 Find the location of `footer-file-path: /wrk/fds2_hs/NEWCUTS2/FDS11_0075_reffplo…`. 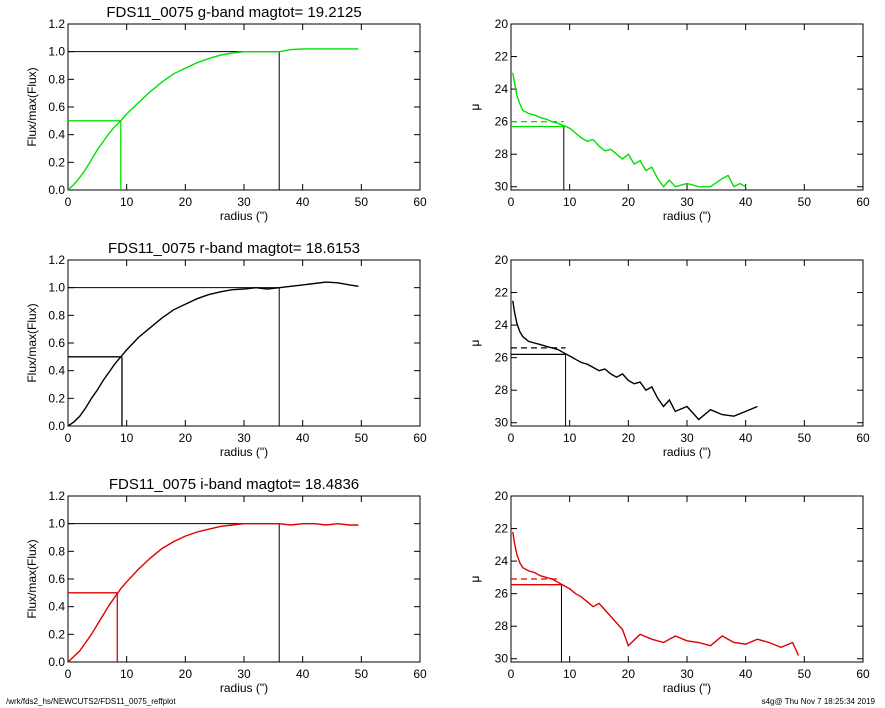

footer-file-path: /wrk/fds2_hs/NEWCUTS2/FDS11_0075_reffplo… is located at coordinates (91, 701).